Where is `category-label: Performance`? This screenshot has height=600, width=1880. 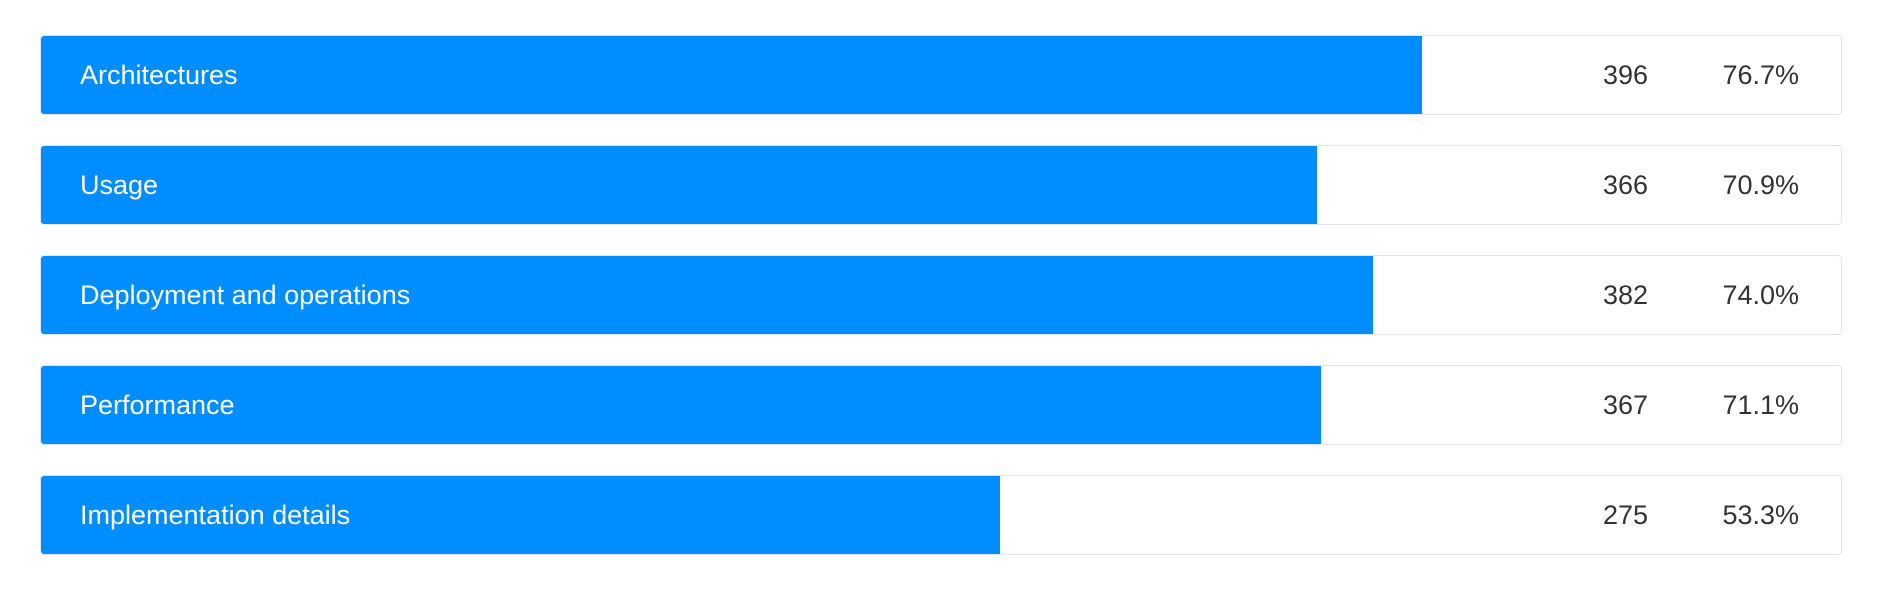
category-label: Performance is located at coordinates (157, 404).